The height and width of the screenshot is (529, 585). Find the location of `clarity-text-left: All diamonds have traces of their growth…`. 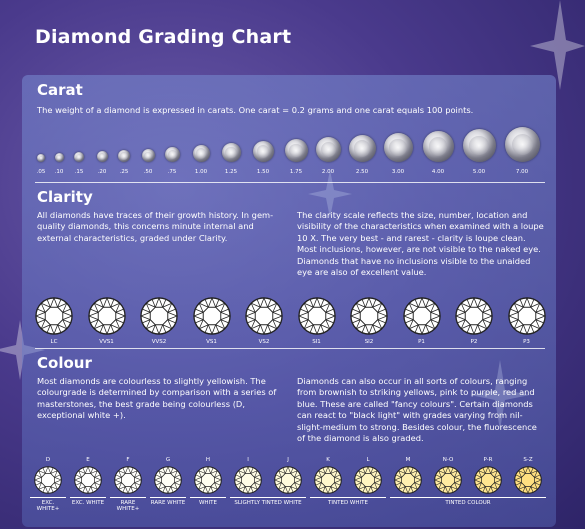

clarity-text-left: All diamonds have traces of their growth… is located at coordinates (155, 226).